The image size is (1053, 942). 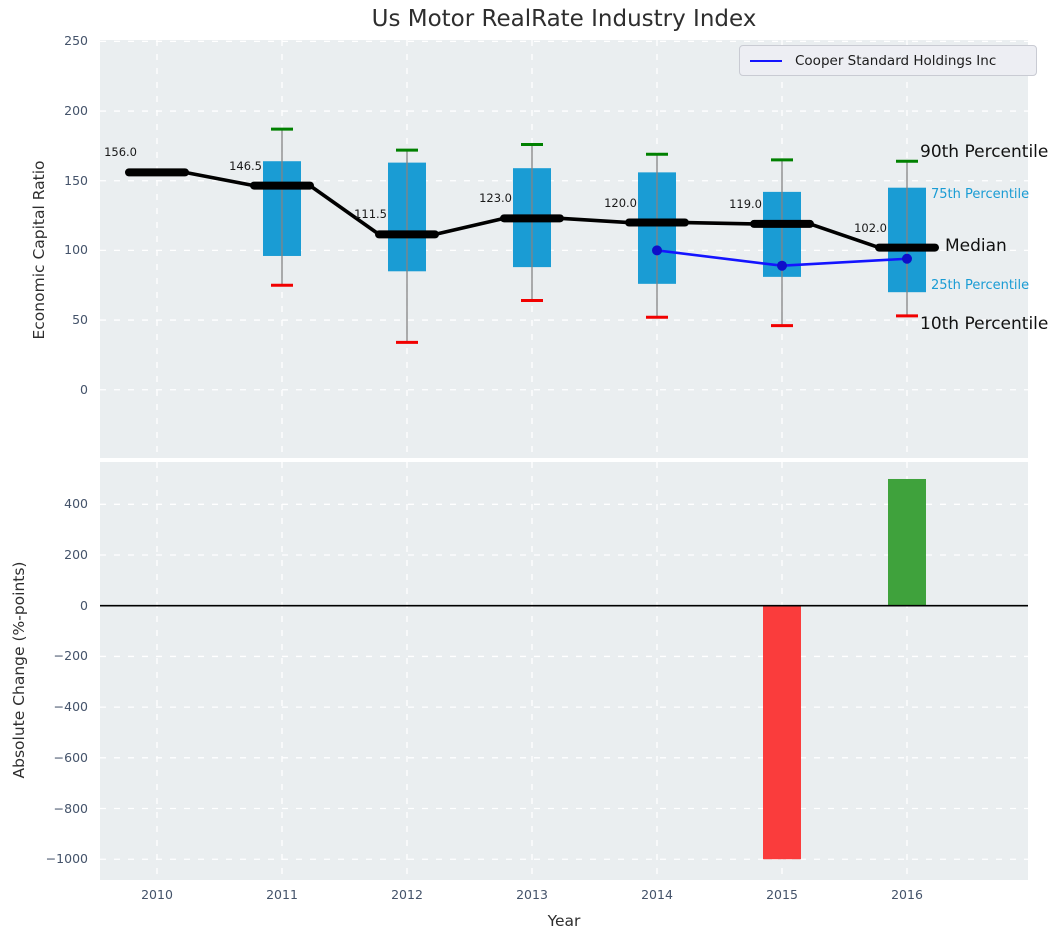 What do you see at coordinates (70, 707) in the screenshot?
I see `y-tick-label: −400` at bounding box center [70, 707].